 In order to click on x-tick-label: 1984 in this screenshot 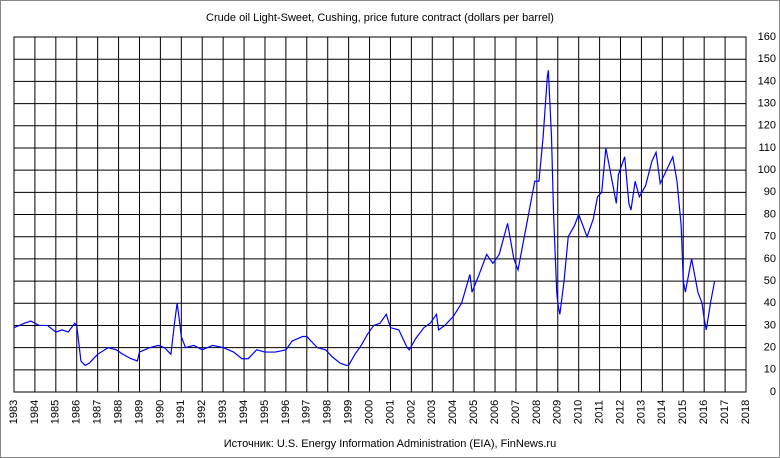, I will do `click(35, 412)`.